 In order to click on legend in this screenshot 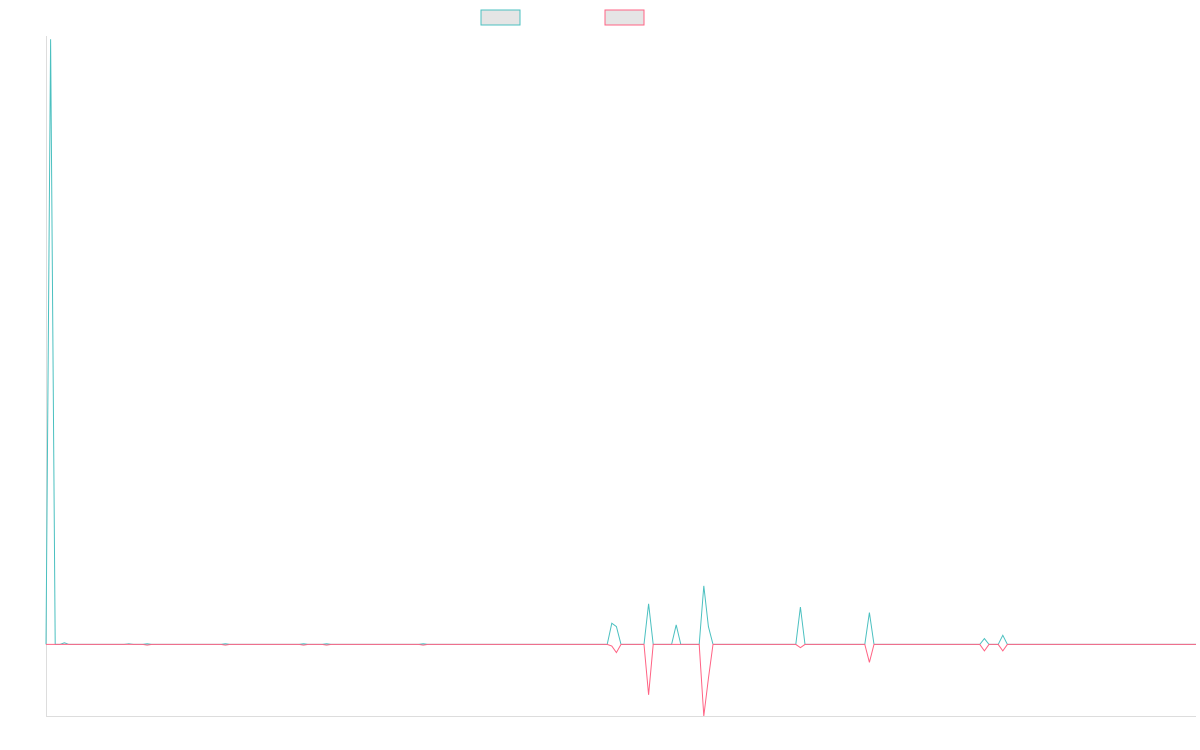, I will do `click(562, 17)`.